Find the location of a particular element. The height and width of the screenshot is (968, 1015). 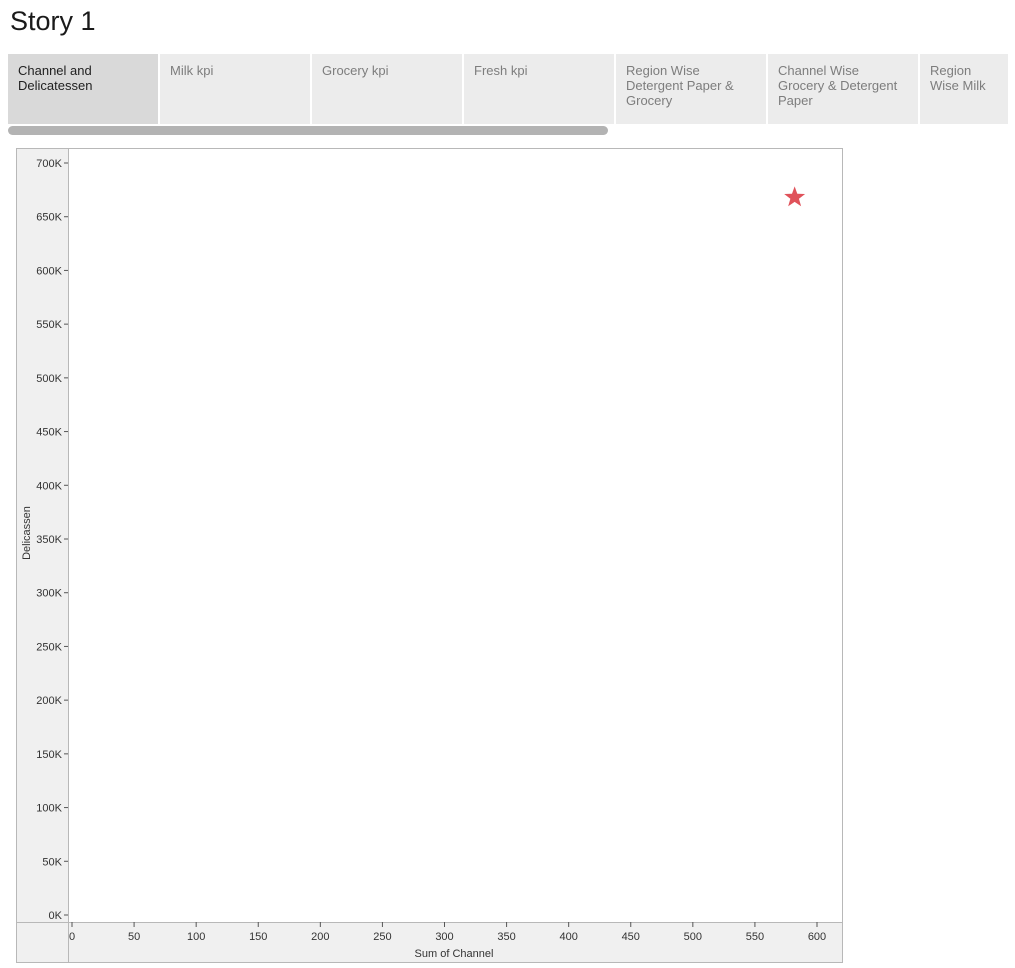

x-tick-label: 500 is located at coordinates (693, 937).